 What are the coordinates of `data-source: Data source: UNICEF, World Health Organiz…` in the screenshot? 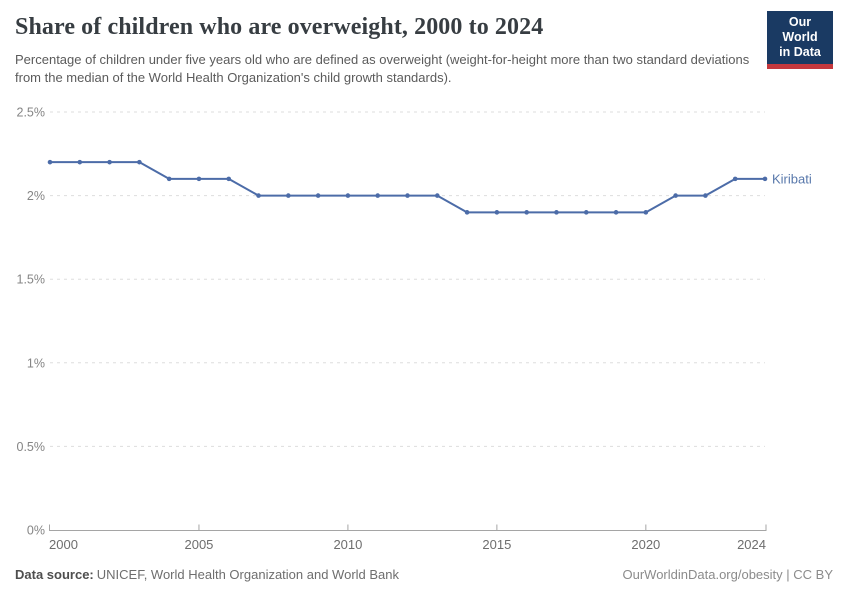 It's located at (207, 574).